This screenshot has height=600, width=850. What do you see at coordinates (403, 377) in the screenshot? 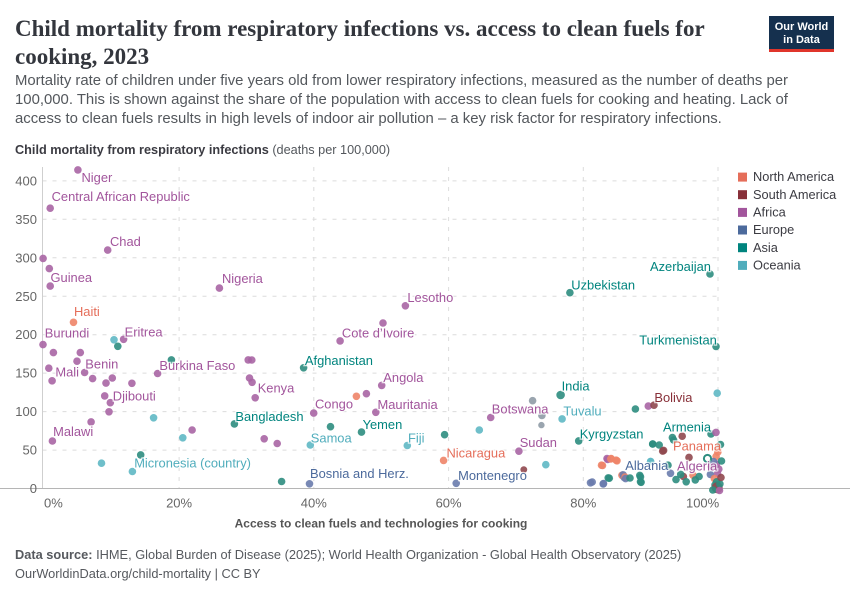
I see `svg-text: Angola` at bounding box center [403, 377].